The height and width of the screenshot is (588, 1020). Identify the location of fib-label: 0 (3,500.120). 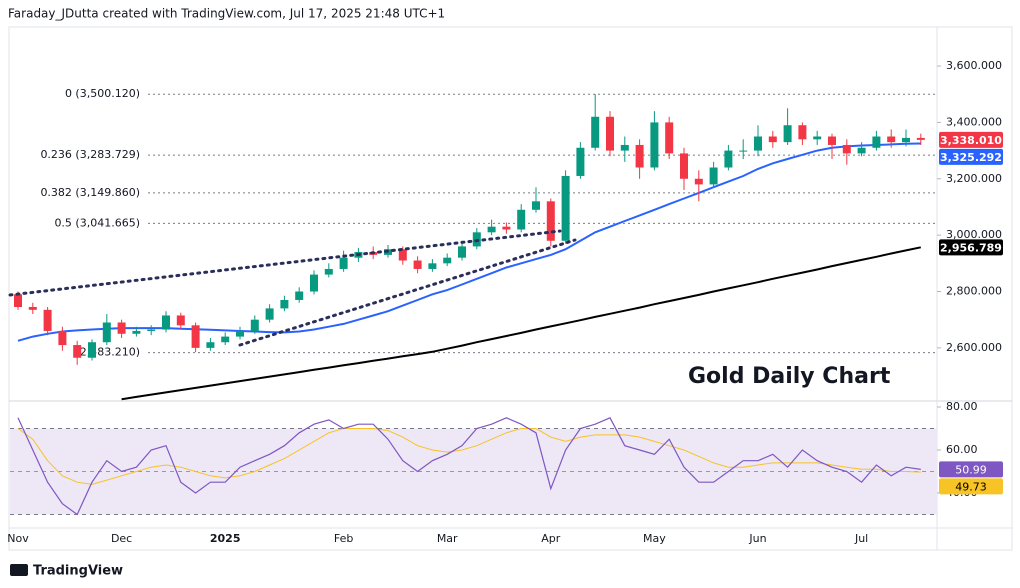
(102, 93).